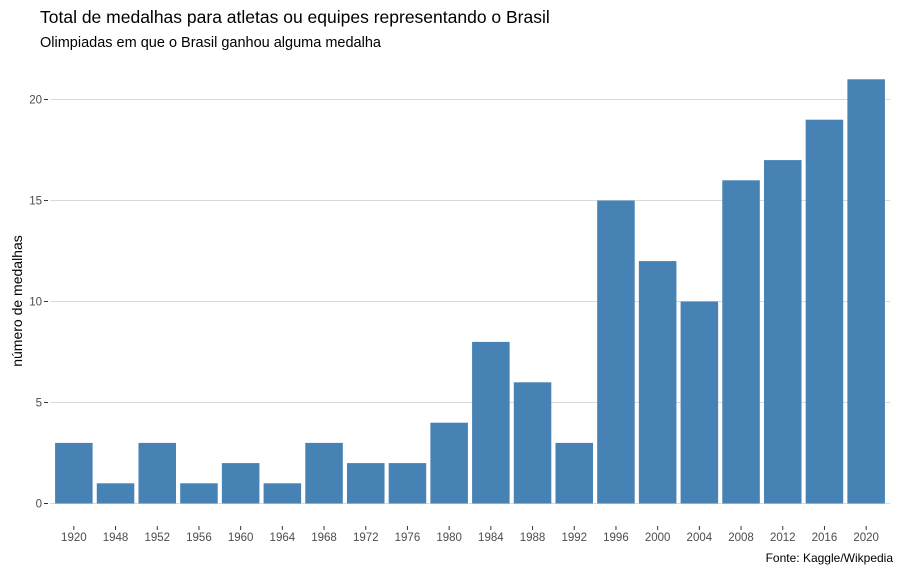  Describe the element at coordinates (533, 538) in the screenshot. I see `x-tick-label: 1988` at that location.